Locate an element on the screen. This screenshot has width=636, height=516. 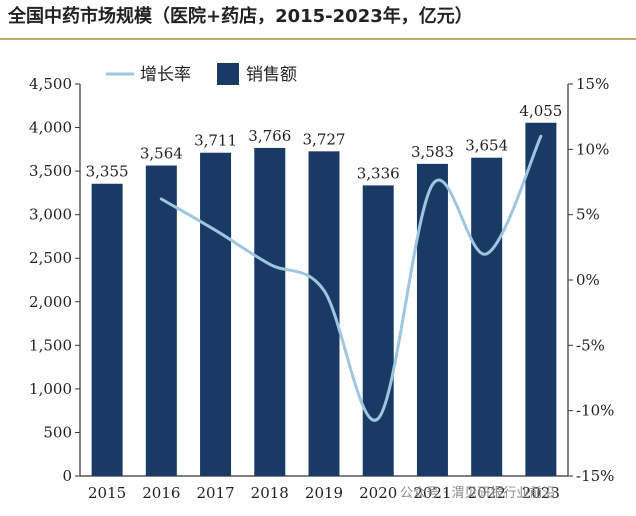
left-tick-label: 3,500 is located at coordinates (50, 171).